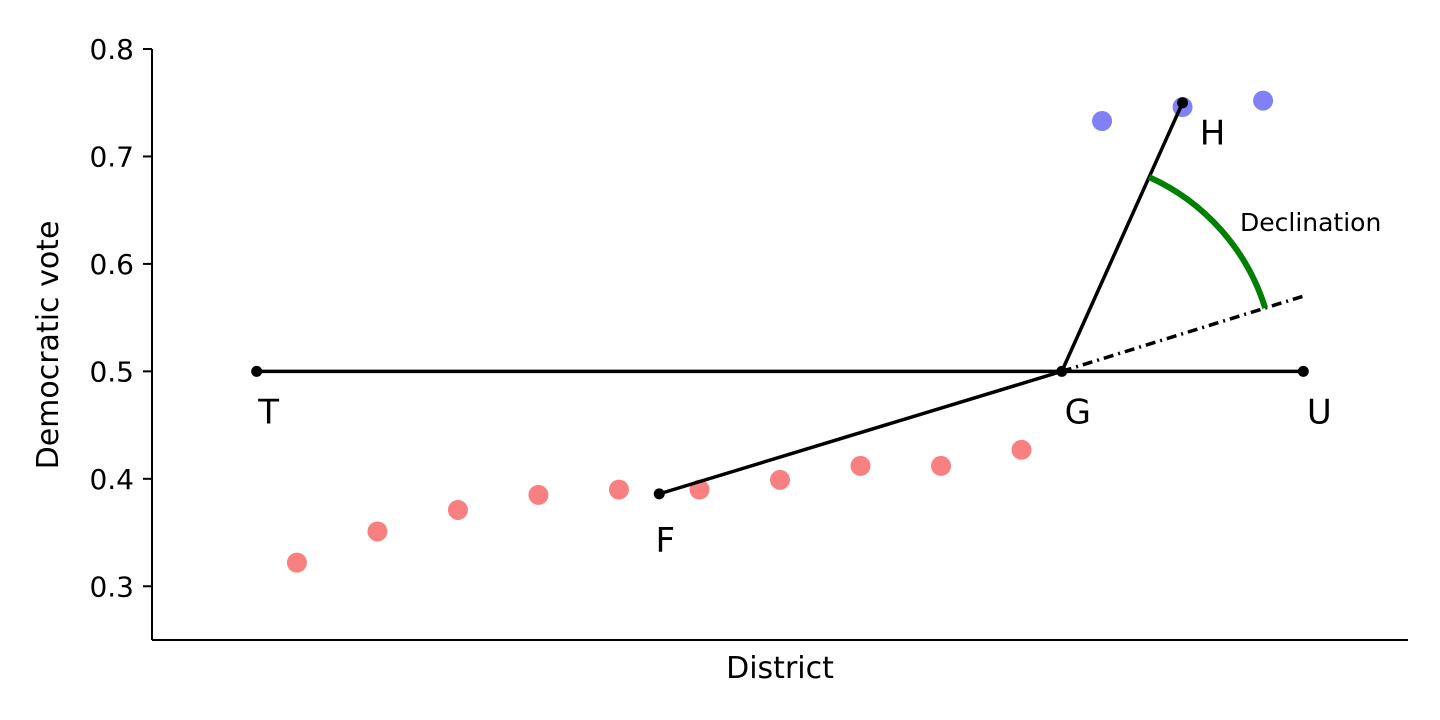 This screenshot has width=1440, height=720. What do you see at coordinates (1078, 412) in the screenshot?
I see `vertex-label: G` at bounding box center [1078, 412].